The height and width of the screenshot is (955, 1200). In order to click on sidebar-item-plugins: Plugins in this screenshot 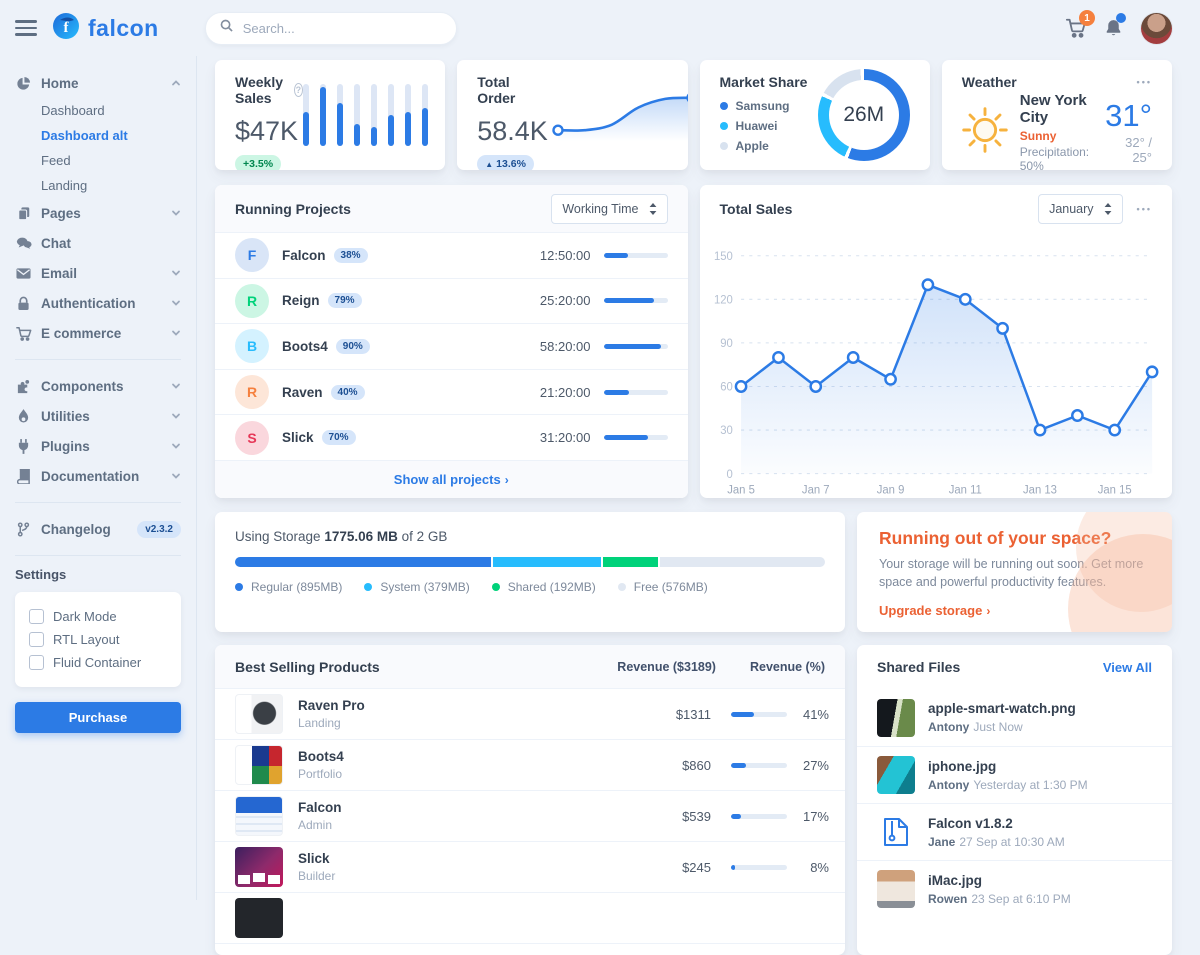, I will do `click(98, 446)`.